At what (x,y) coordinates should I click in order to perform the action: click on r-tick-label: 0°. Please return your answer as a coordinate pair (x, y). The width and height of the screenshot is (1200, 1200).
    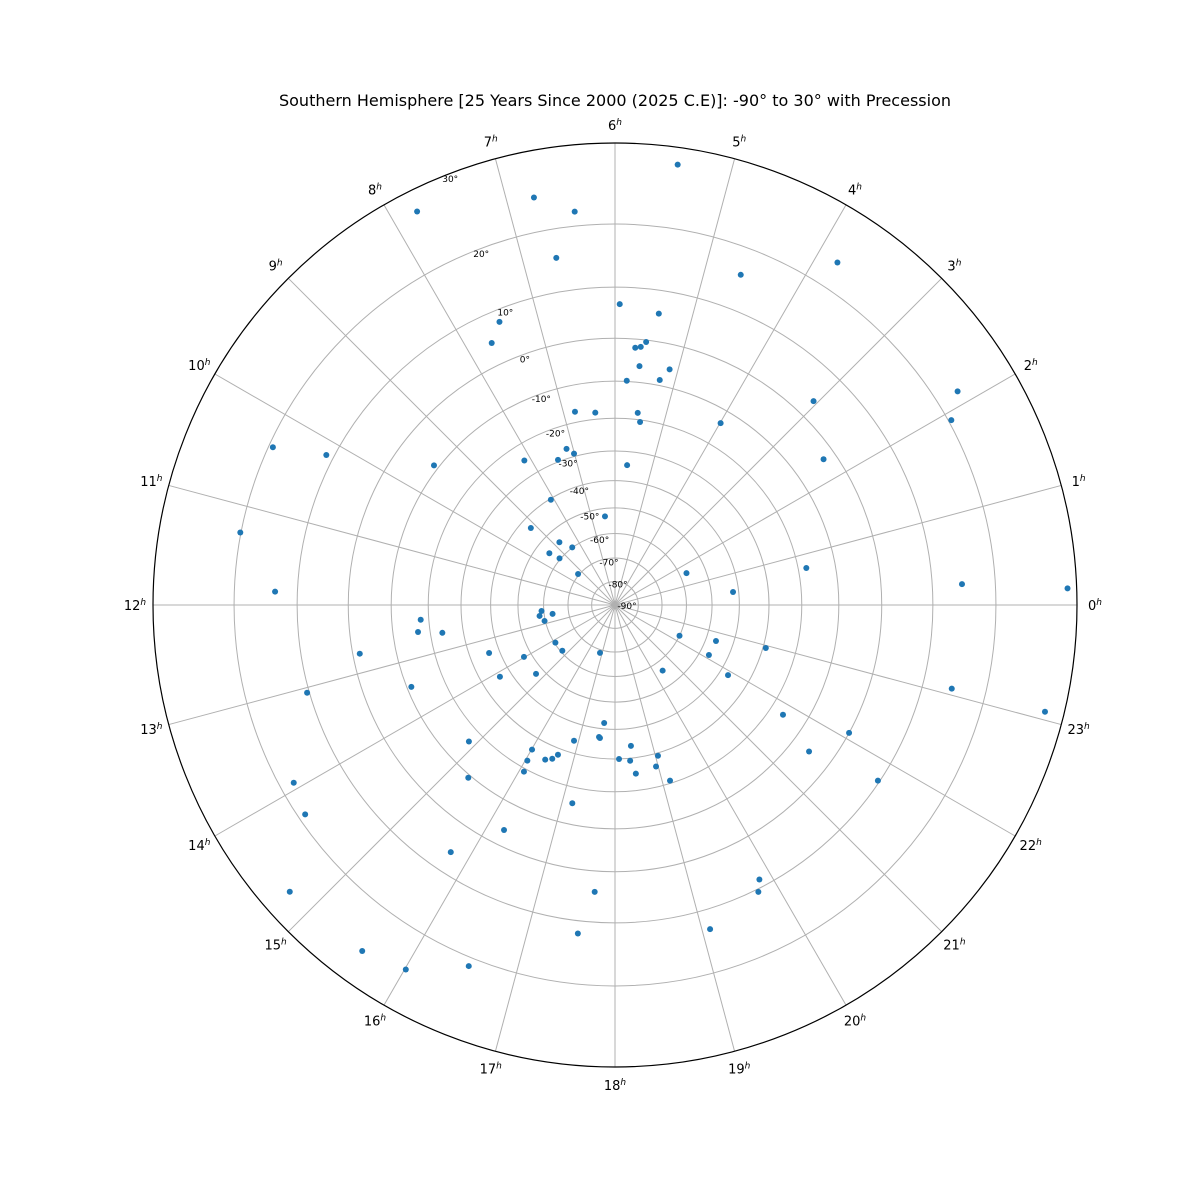
    Looking at the image, I should click on (525, 361).